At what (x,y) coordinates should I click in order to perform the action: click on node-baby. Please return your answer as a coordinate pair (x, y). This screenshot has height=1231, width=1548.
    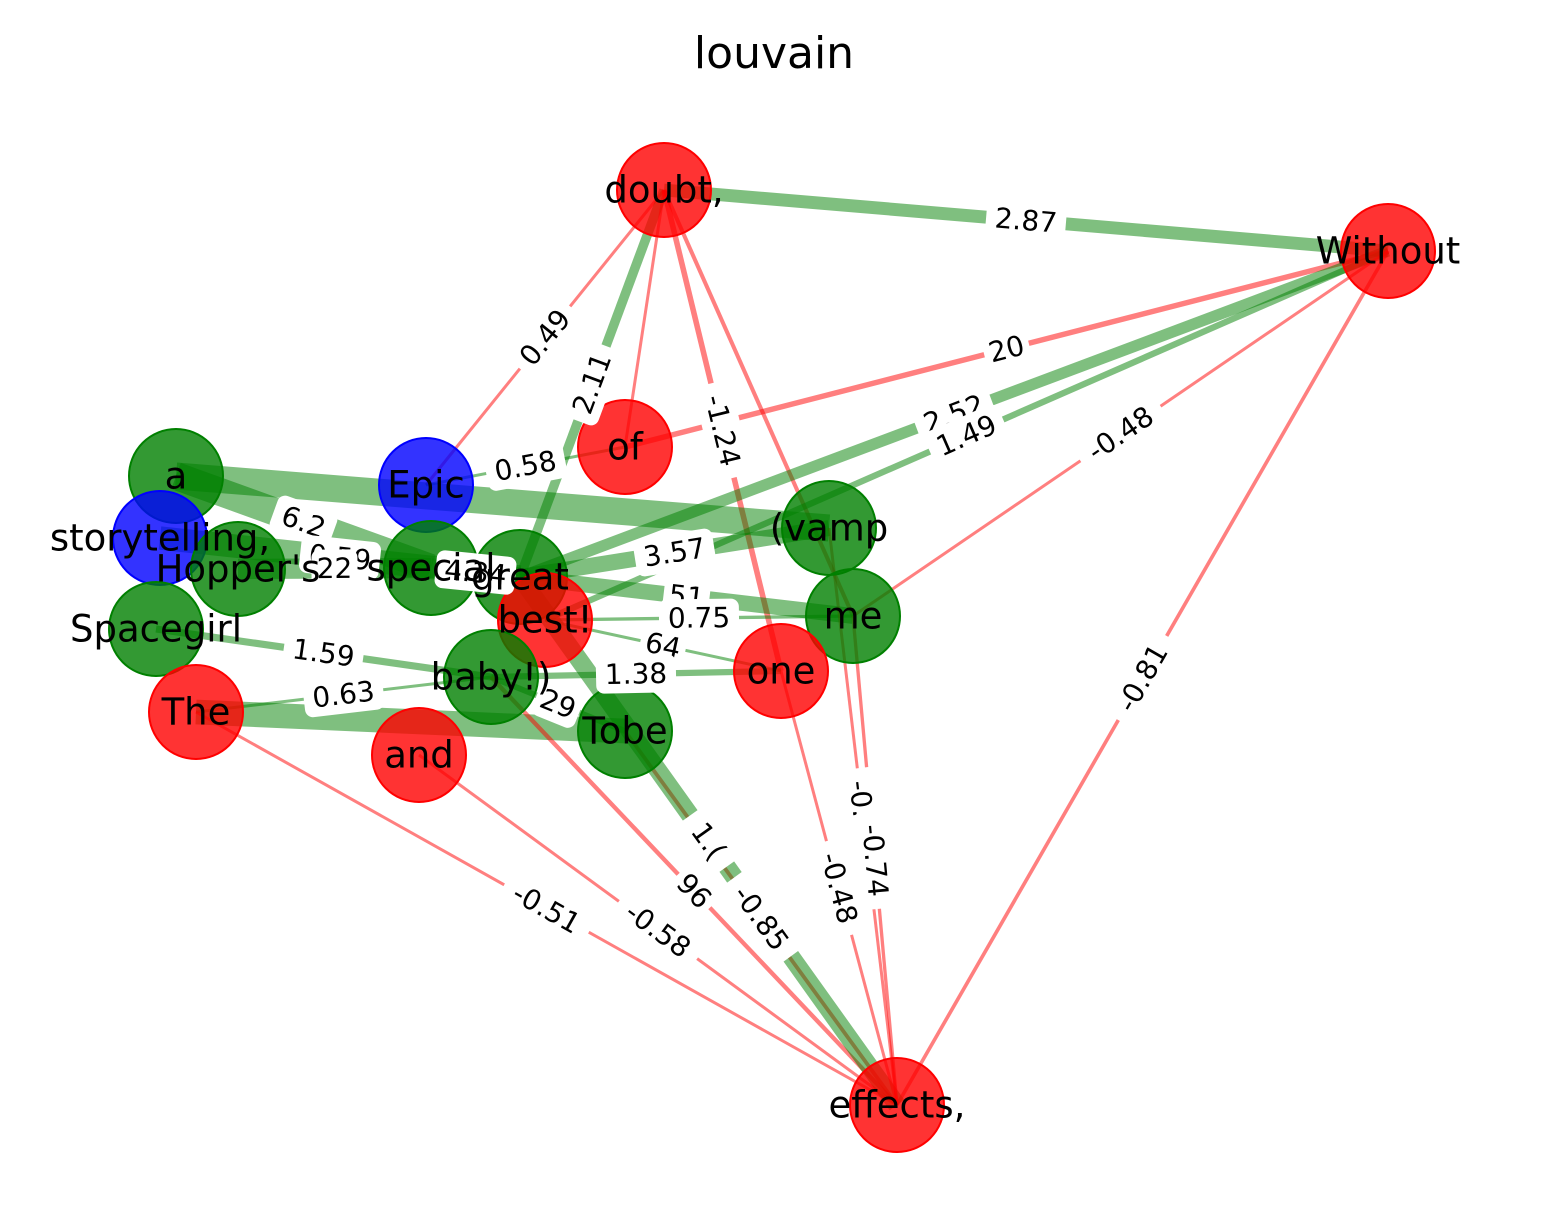
    Looking at the image, I should click on (491, 677).